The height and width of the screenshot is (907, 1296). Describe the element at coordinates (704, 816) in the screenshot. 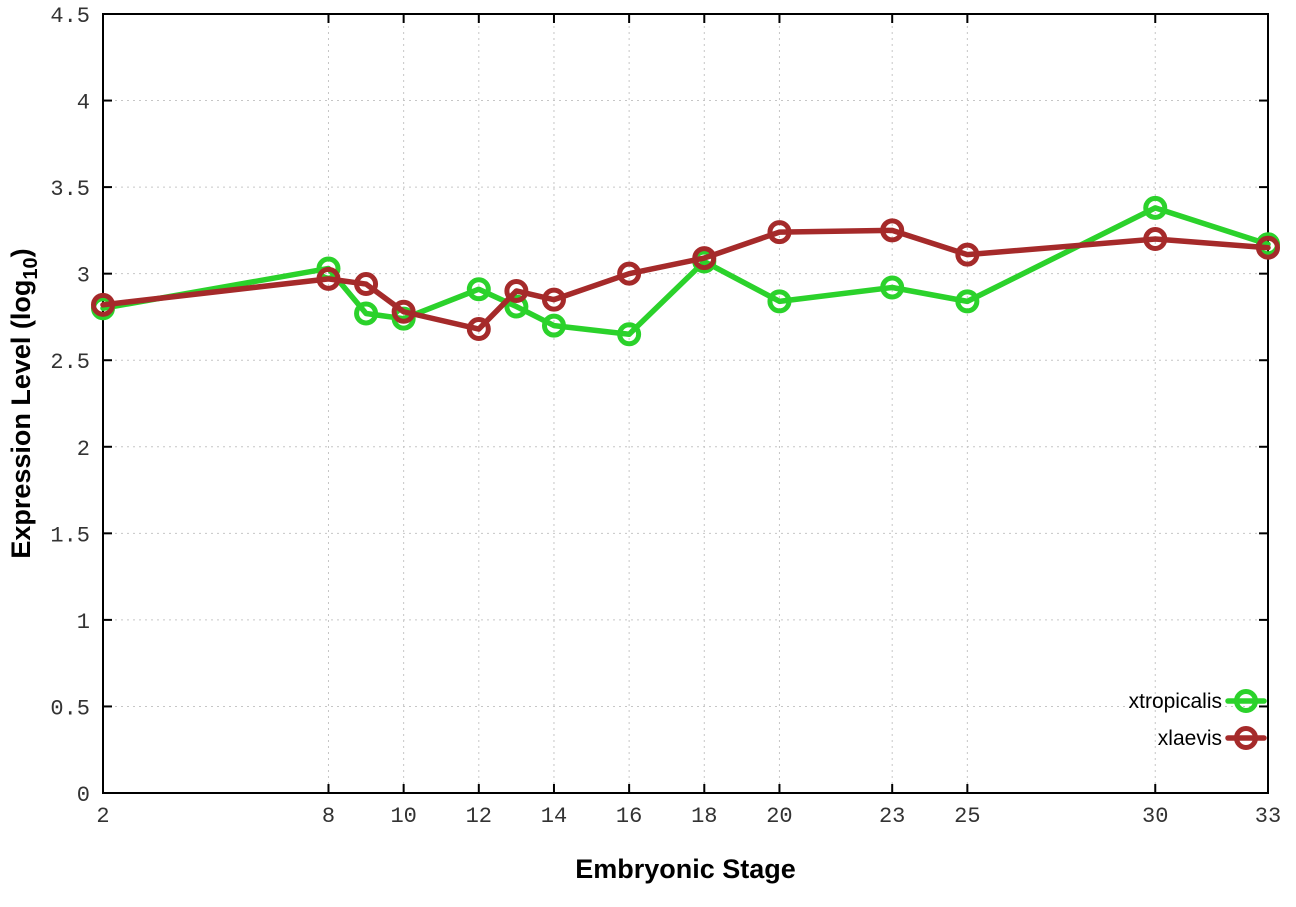

I see `x-tick-label: 18` at that location.